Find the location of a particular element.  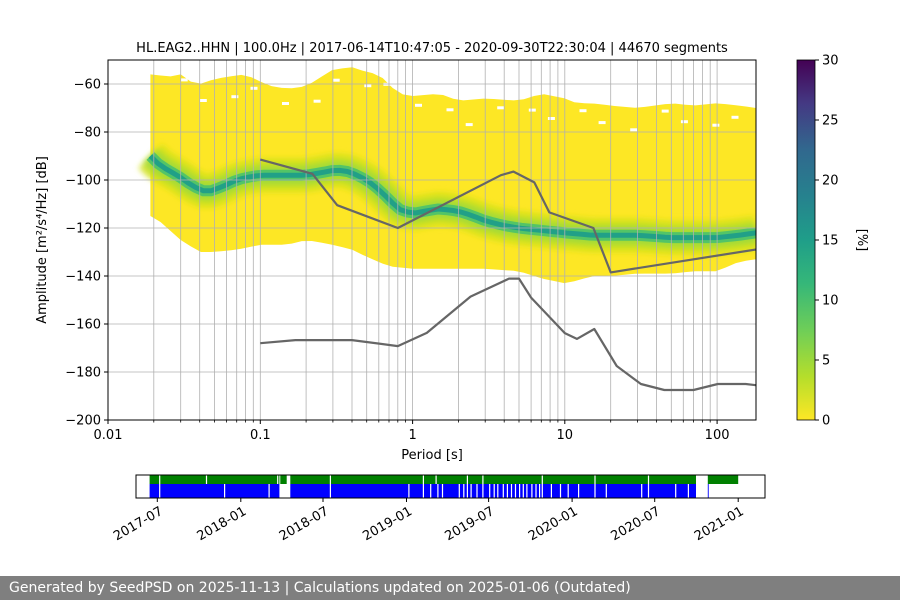

x-tick-label: 0.01 is located at coordinates (108, 435).